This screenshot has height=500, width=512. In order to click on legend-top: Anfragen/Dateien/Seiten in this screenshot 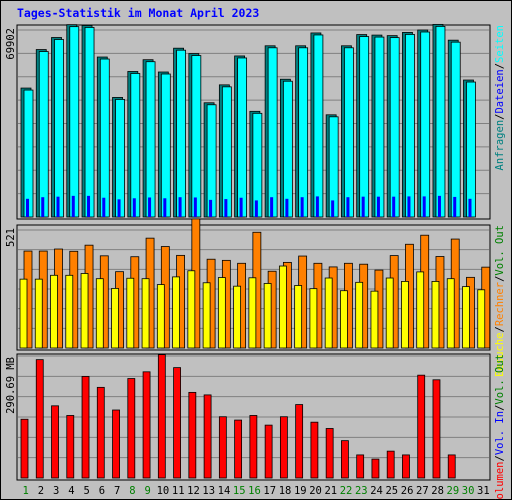, I will do `click(500, 97)`.